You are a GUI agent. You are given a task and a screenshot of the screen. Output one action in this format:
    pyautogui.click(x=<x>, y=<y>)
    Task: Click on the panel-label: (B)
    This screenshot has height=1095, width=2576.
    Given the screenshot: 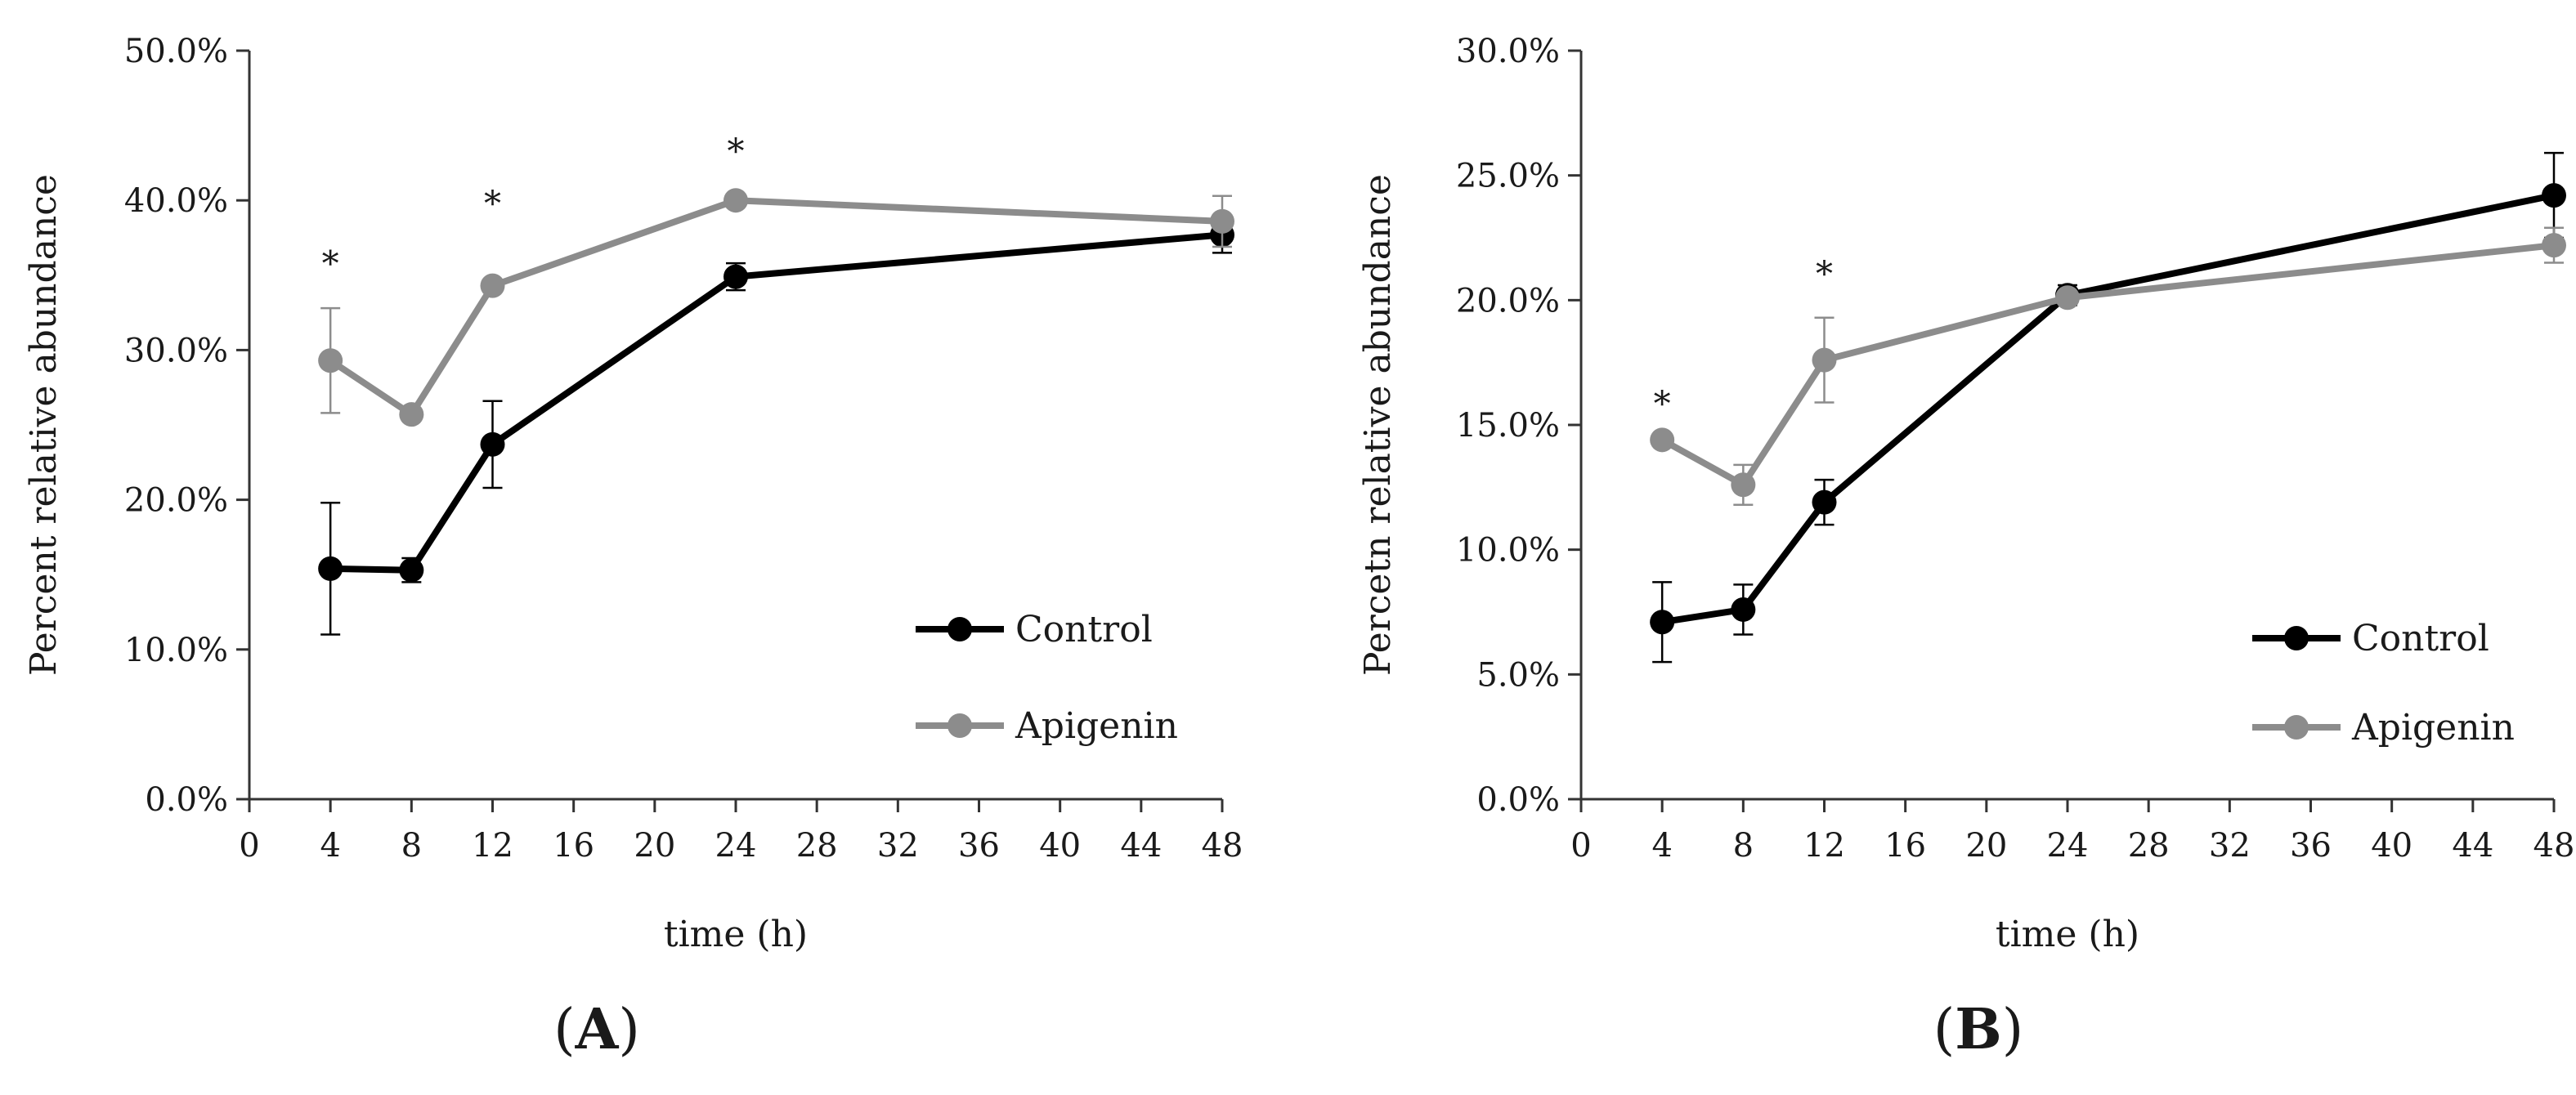 What is the action you would take?
    pyautogui.click(x=1979, y=1029)
    